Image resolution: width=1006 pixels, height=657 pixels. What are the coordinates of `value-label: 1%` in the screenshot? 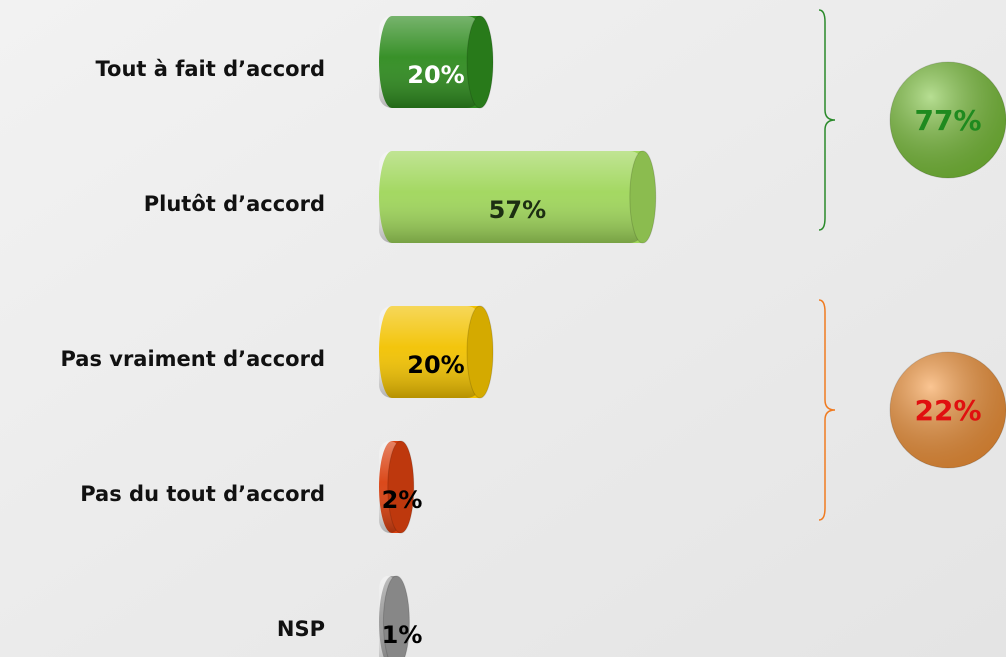 It's located at (402, 635).